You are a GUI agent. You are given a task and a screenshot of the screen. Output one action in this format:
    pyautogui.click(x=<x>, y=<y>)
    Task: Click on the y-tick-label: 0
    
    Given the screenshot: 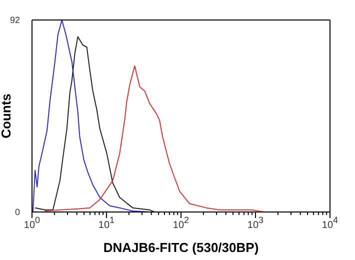 What is the action you would take?
    pyautogui.click(x=17, y=212)
    